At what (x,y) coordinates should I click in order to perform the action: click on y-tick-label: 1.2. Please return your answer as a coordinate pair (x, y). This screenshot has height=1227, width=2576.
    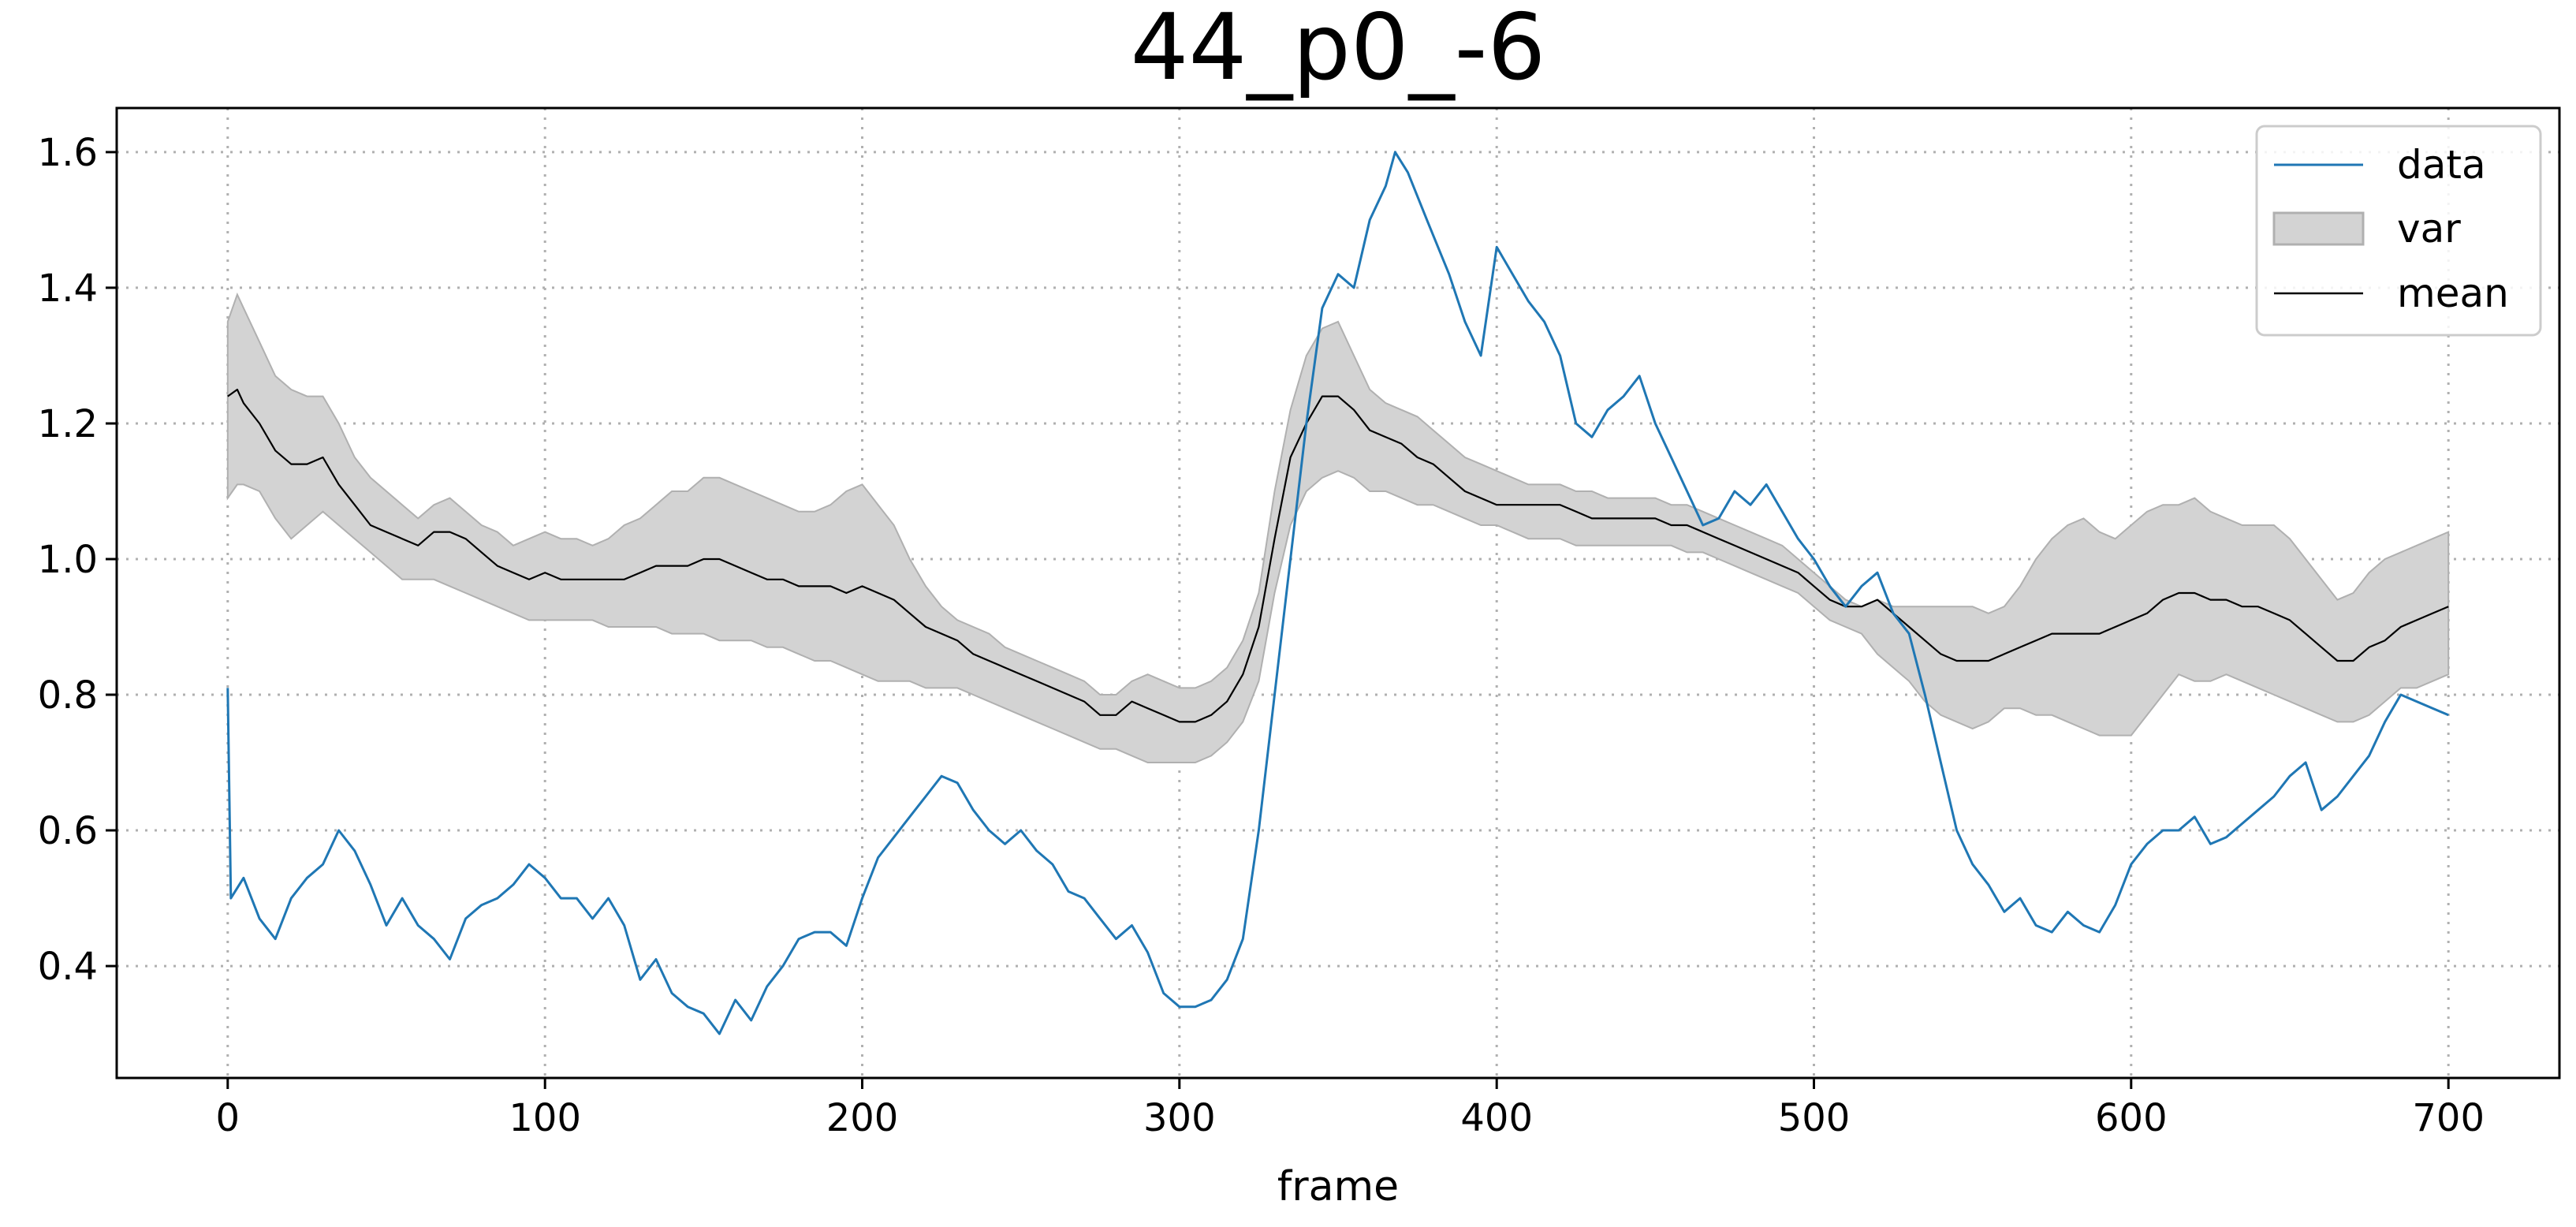
    Looking at the image, I should click on (68, 424).